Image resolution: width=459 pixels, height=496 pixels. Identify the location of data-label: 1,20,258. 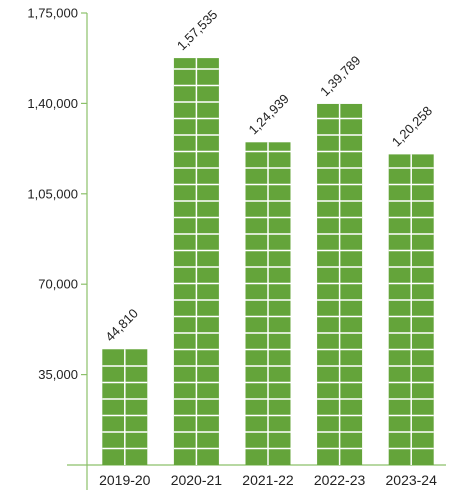
(412, 126).